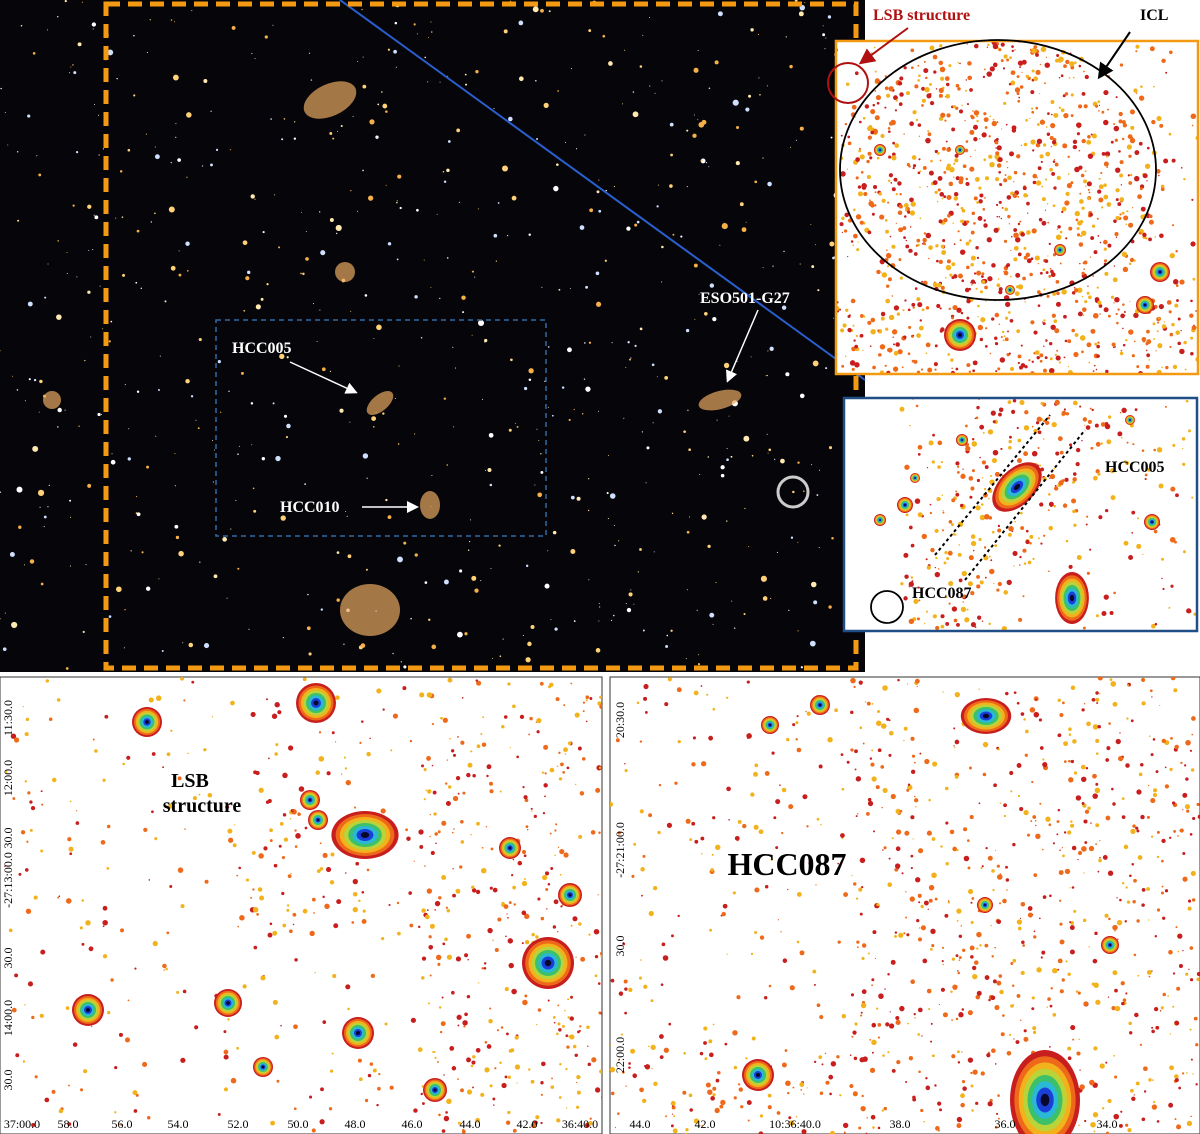  Describe the element at coordinates (1020, 514) in the screenshot. I see `hcc005-inset` at that location.